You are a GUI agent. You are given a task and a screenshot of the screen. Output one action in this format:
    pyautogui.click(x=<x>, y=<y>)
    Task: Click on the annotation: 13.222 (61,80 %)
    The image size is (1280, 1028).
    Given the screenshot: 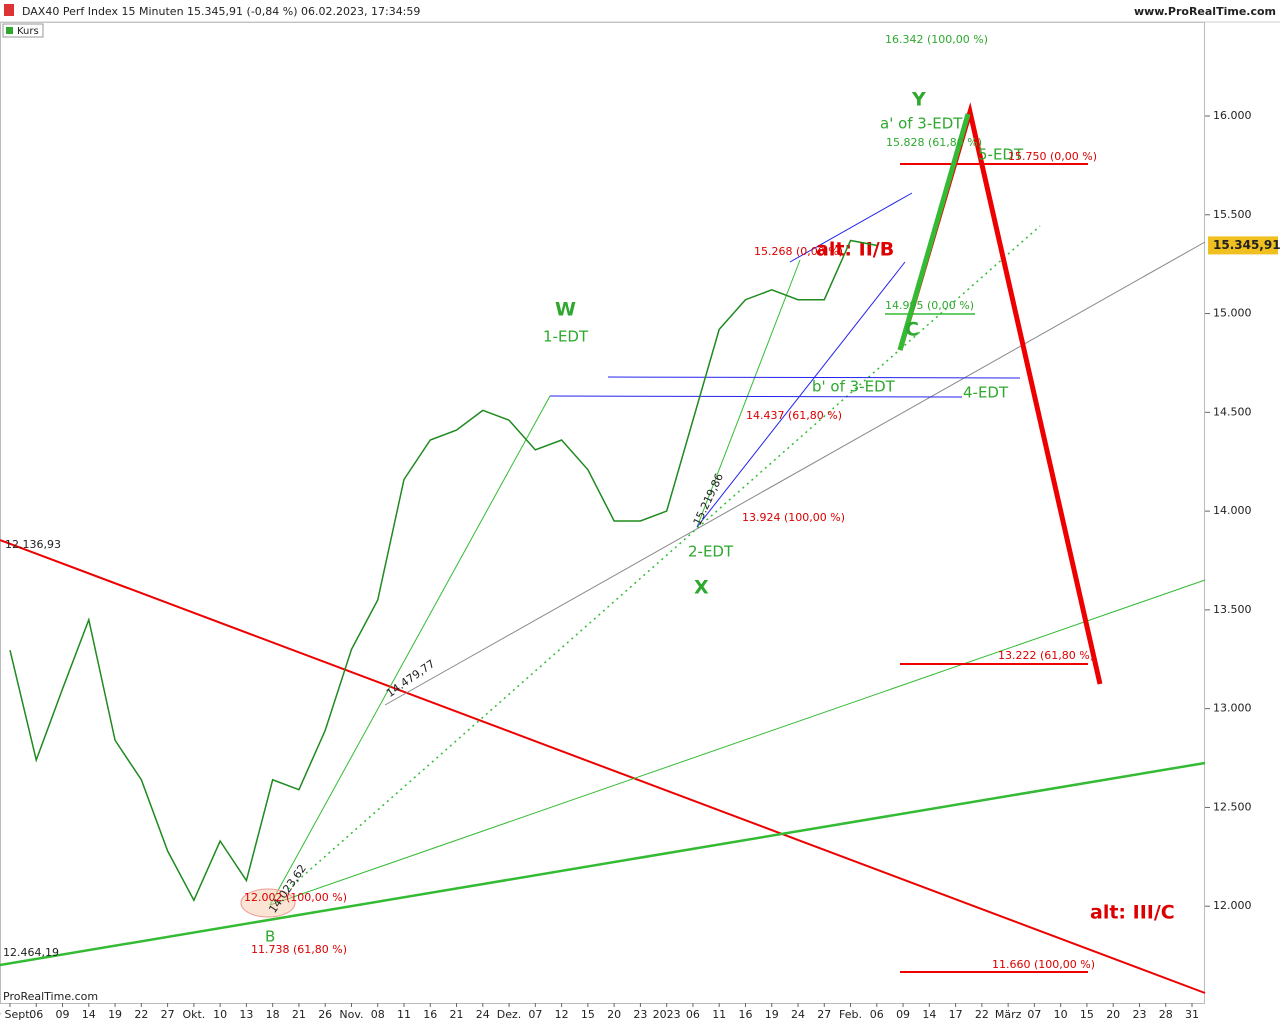 What is the action you would take?
    pyautogui.click(x=1046, y=655)
    